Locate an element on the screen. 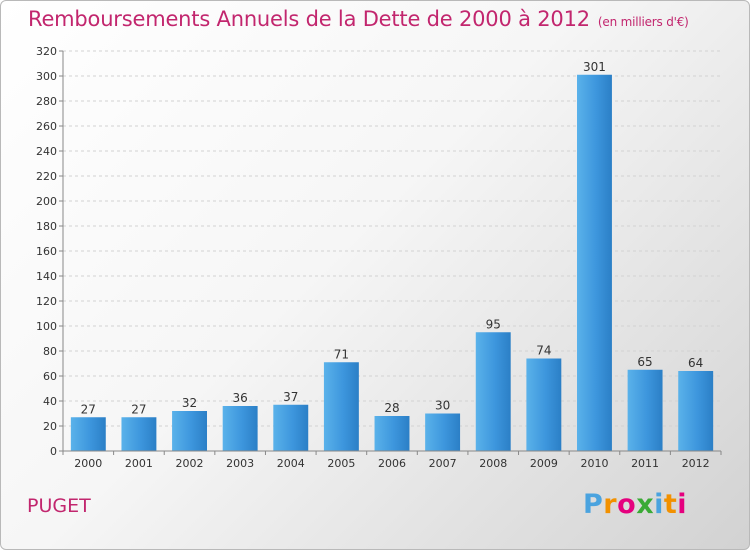 The height and width of the screenshot is (550, 750). x-tick-label: 2002 is located at coordinates (190, 463).